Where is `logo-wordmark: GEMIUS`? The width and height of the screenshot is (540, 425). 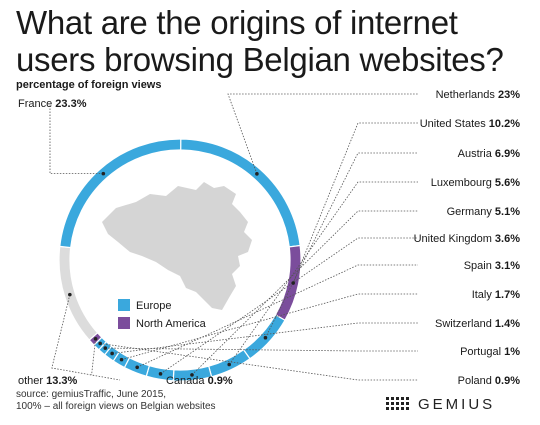
logo-wordmark: GEMIUS is located at coordinates (457, 404).